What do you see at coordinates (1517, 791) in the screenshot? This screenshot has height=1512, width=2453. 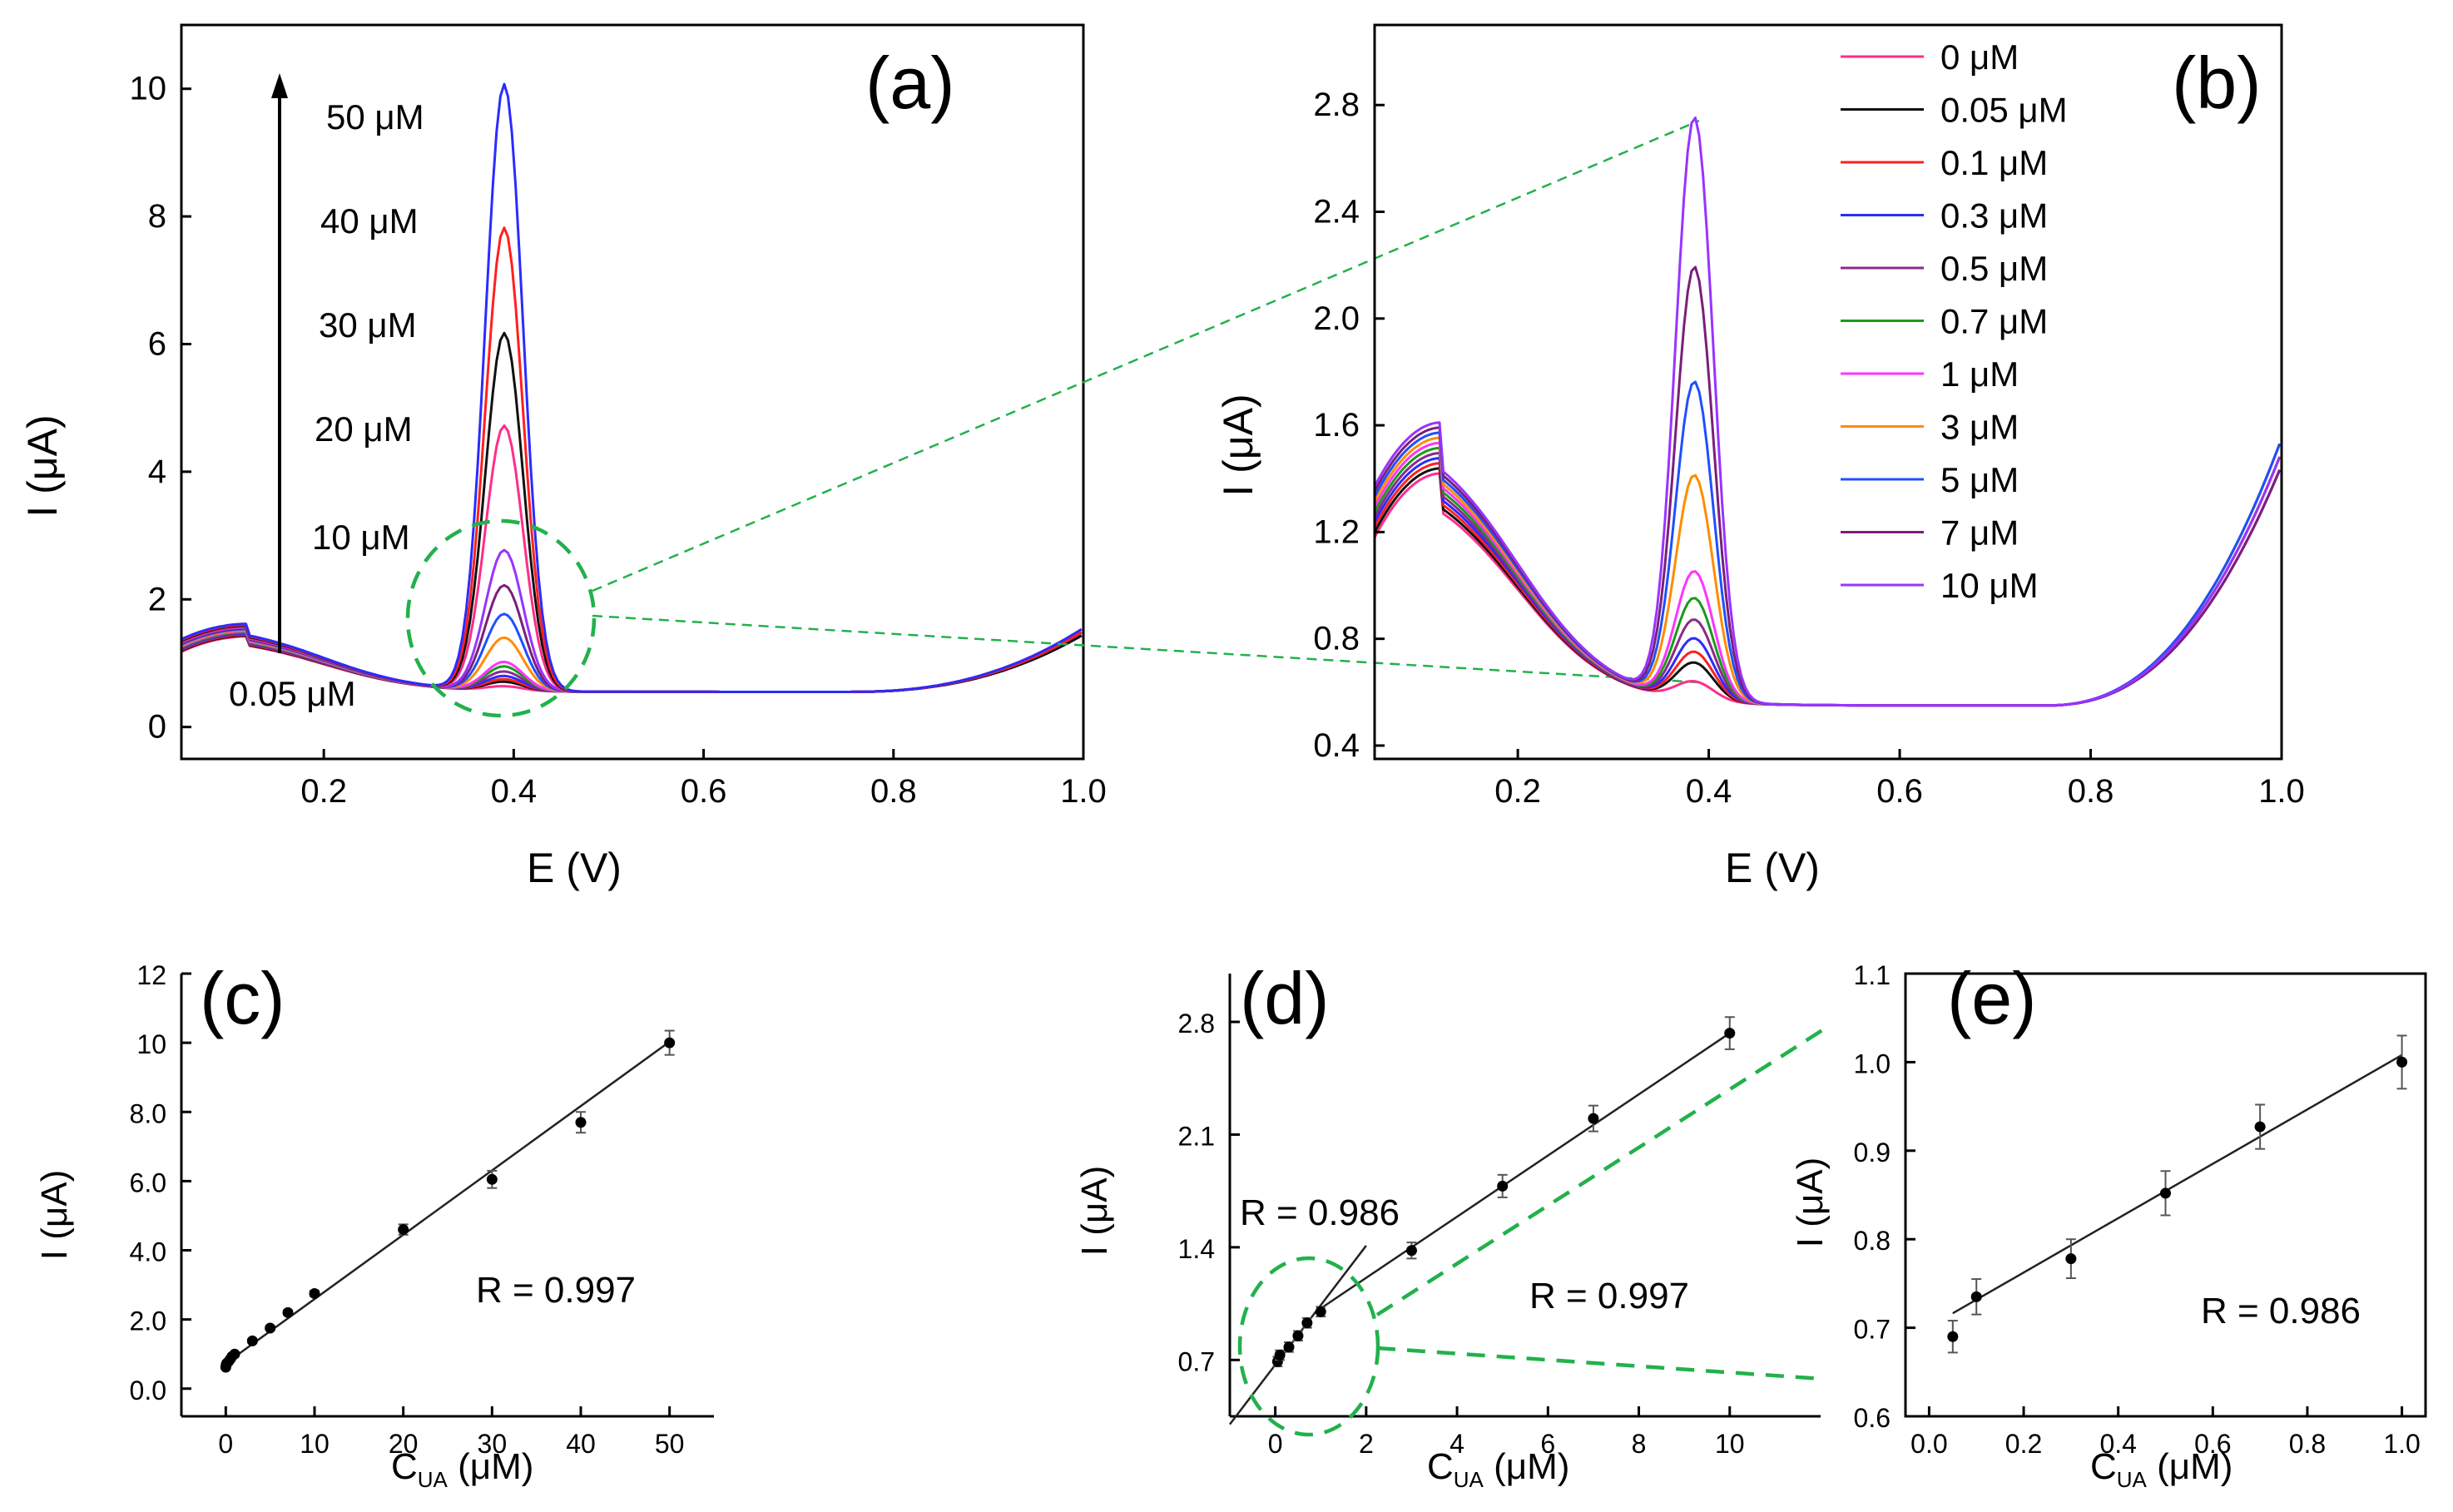 I see `panel-b-x-tick-label: 0.2` at bounding box center [1517, 791].